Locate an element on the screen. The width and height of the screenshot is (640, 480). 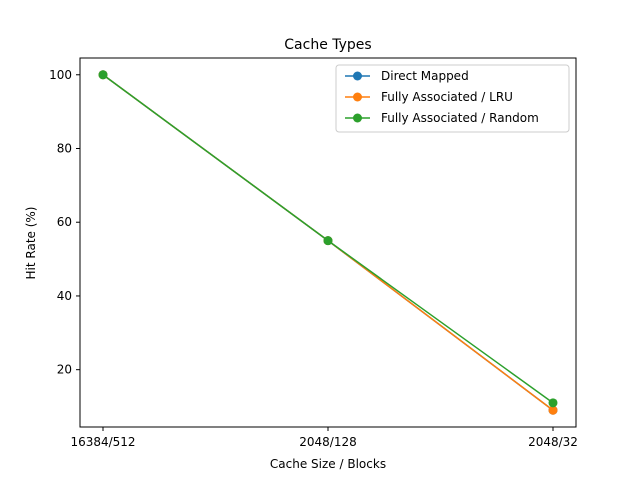
y-axis-label: Hit Rate (%) is located at coordinates (31, 243).